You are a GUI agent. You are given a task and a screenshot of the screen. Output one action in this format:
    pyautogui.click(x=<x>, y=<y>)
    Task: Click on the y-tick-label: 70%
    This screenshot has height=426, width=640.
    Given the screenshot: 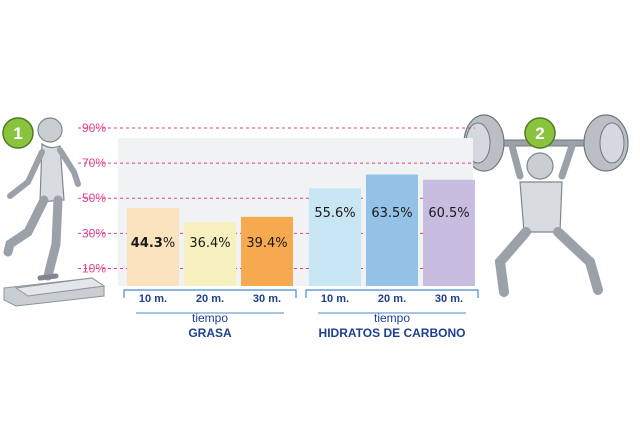 What is the action you would take?
    pyautogui.click(x=94, y=163)
    